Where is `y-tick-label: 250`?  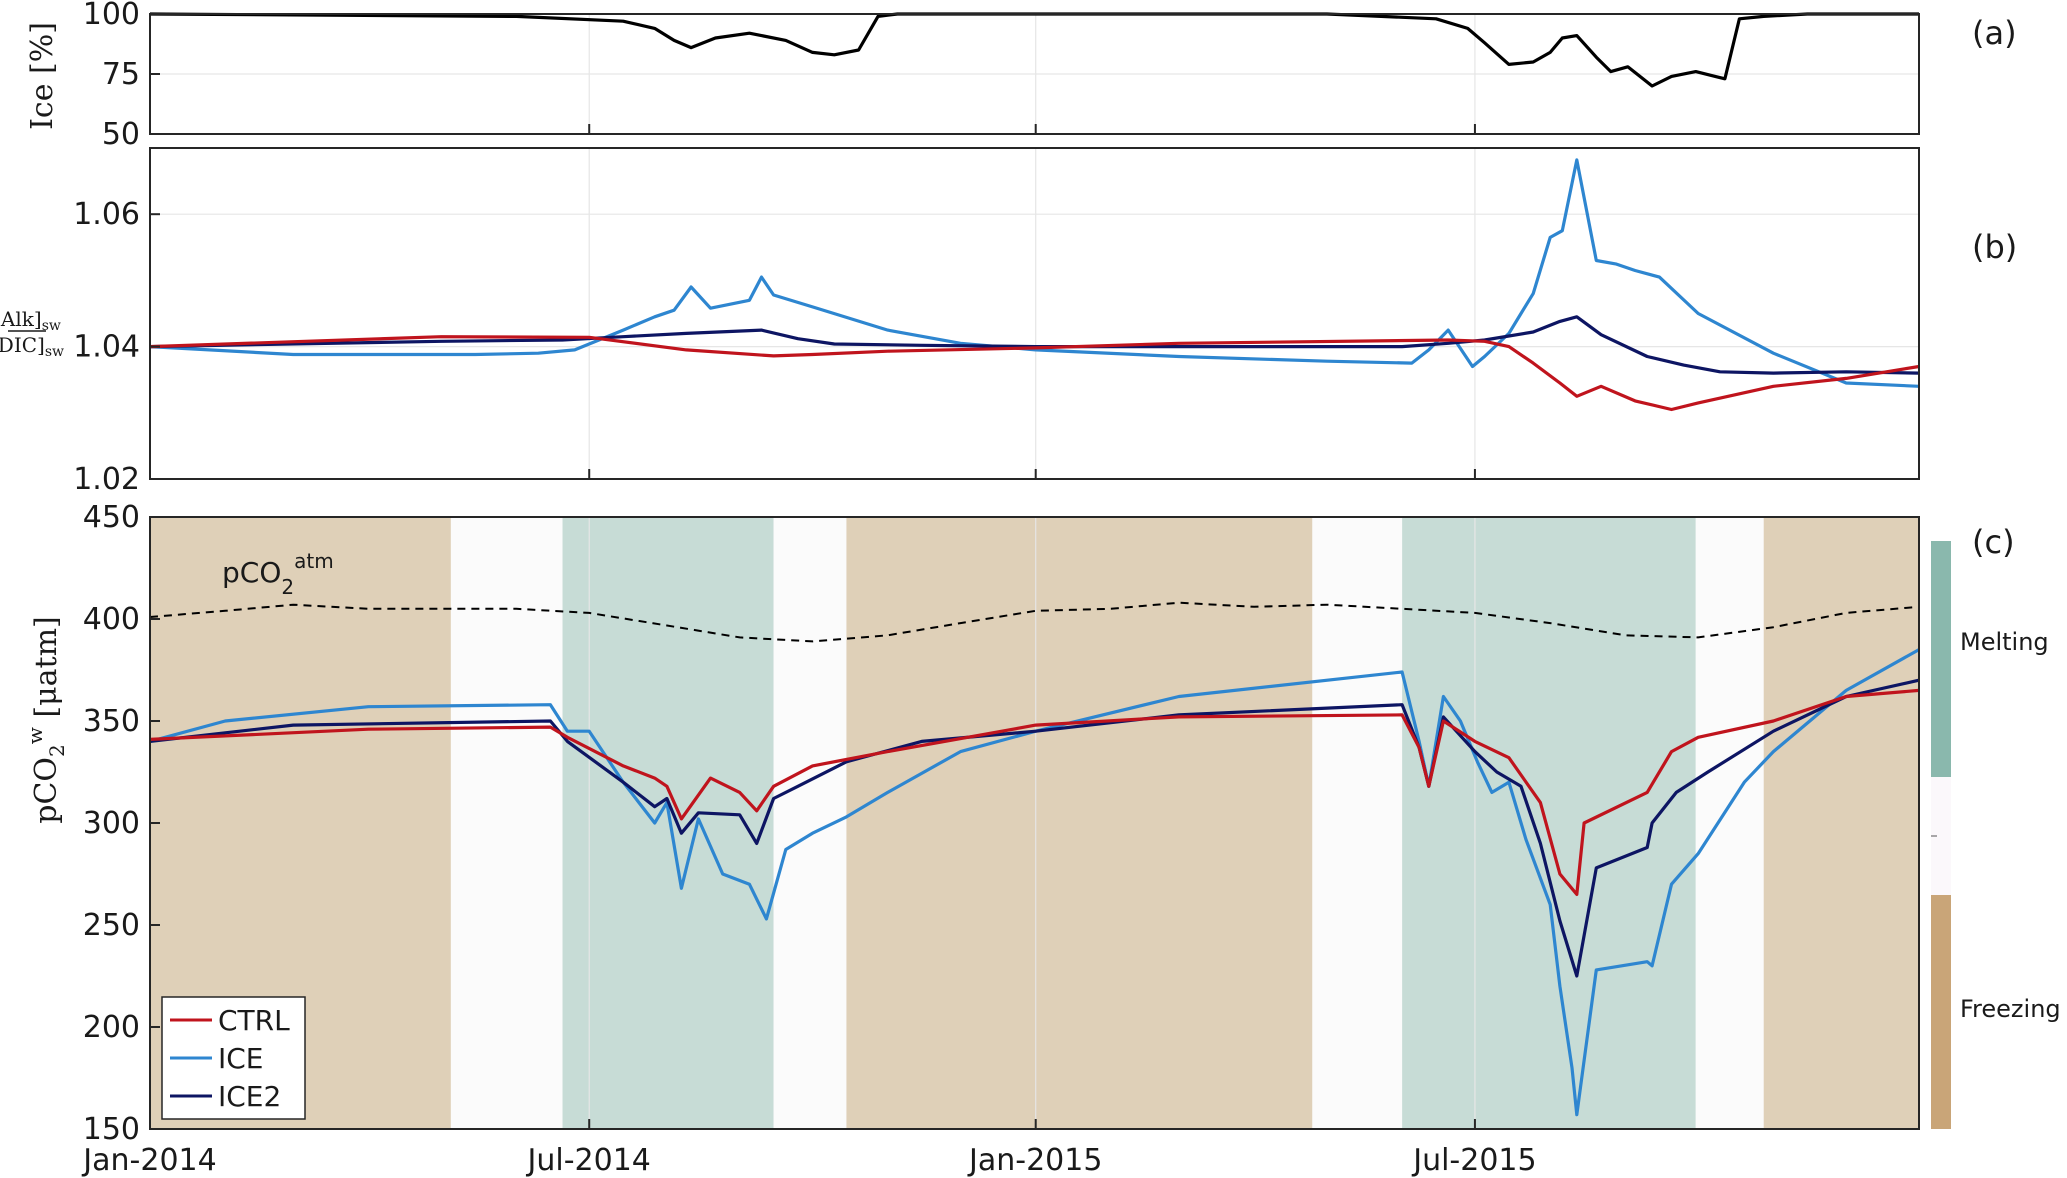
y-tick-label: 250 is located at coordinates (111, 925).